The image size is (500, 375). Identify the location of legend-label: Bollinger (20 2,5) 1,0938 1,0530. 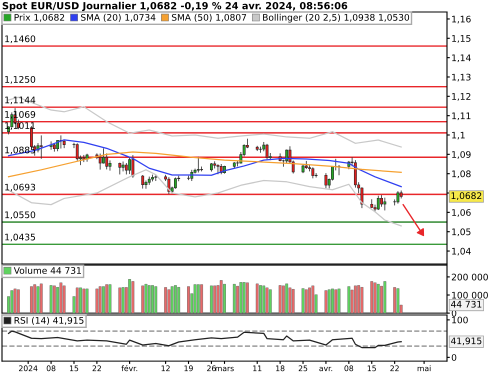
(336, 18).